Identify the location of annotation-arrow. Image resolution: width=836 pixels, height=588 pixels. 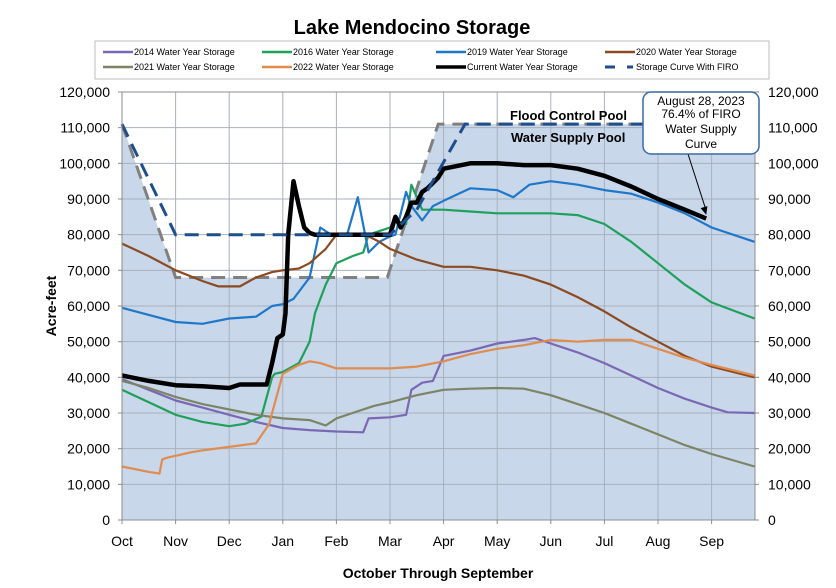
(697, 182).